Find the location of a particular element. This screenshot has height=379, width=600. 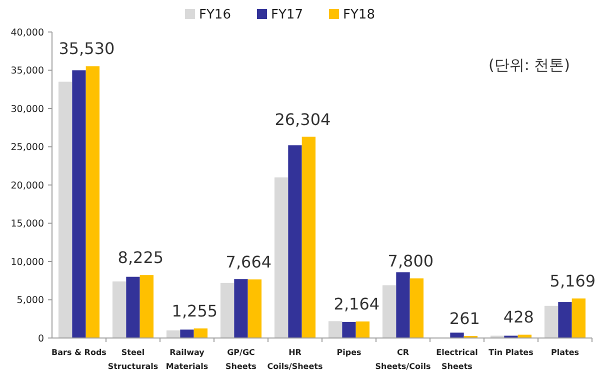

y-tick-label: 30,000 is located at coordinates (27, 109).